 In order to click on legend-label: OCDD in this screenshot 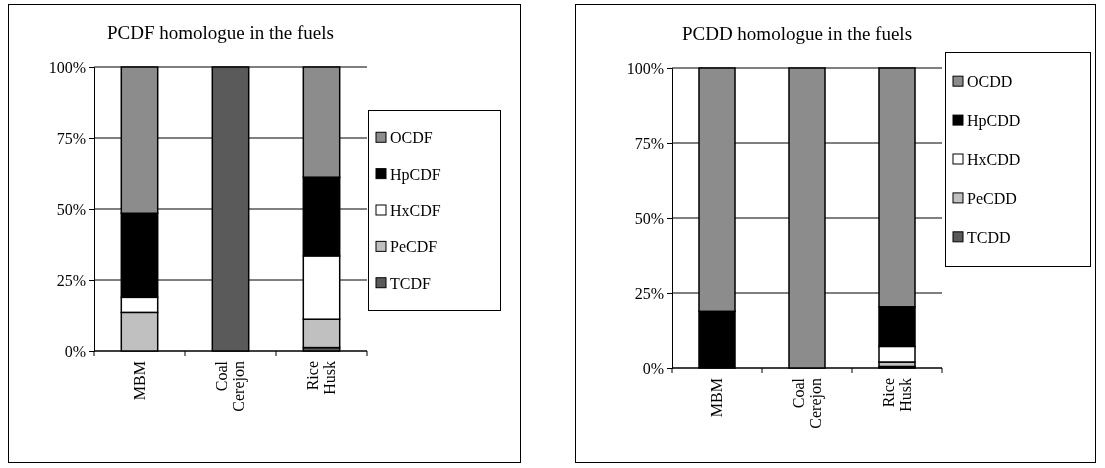, I will do `click(990, 82)`.